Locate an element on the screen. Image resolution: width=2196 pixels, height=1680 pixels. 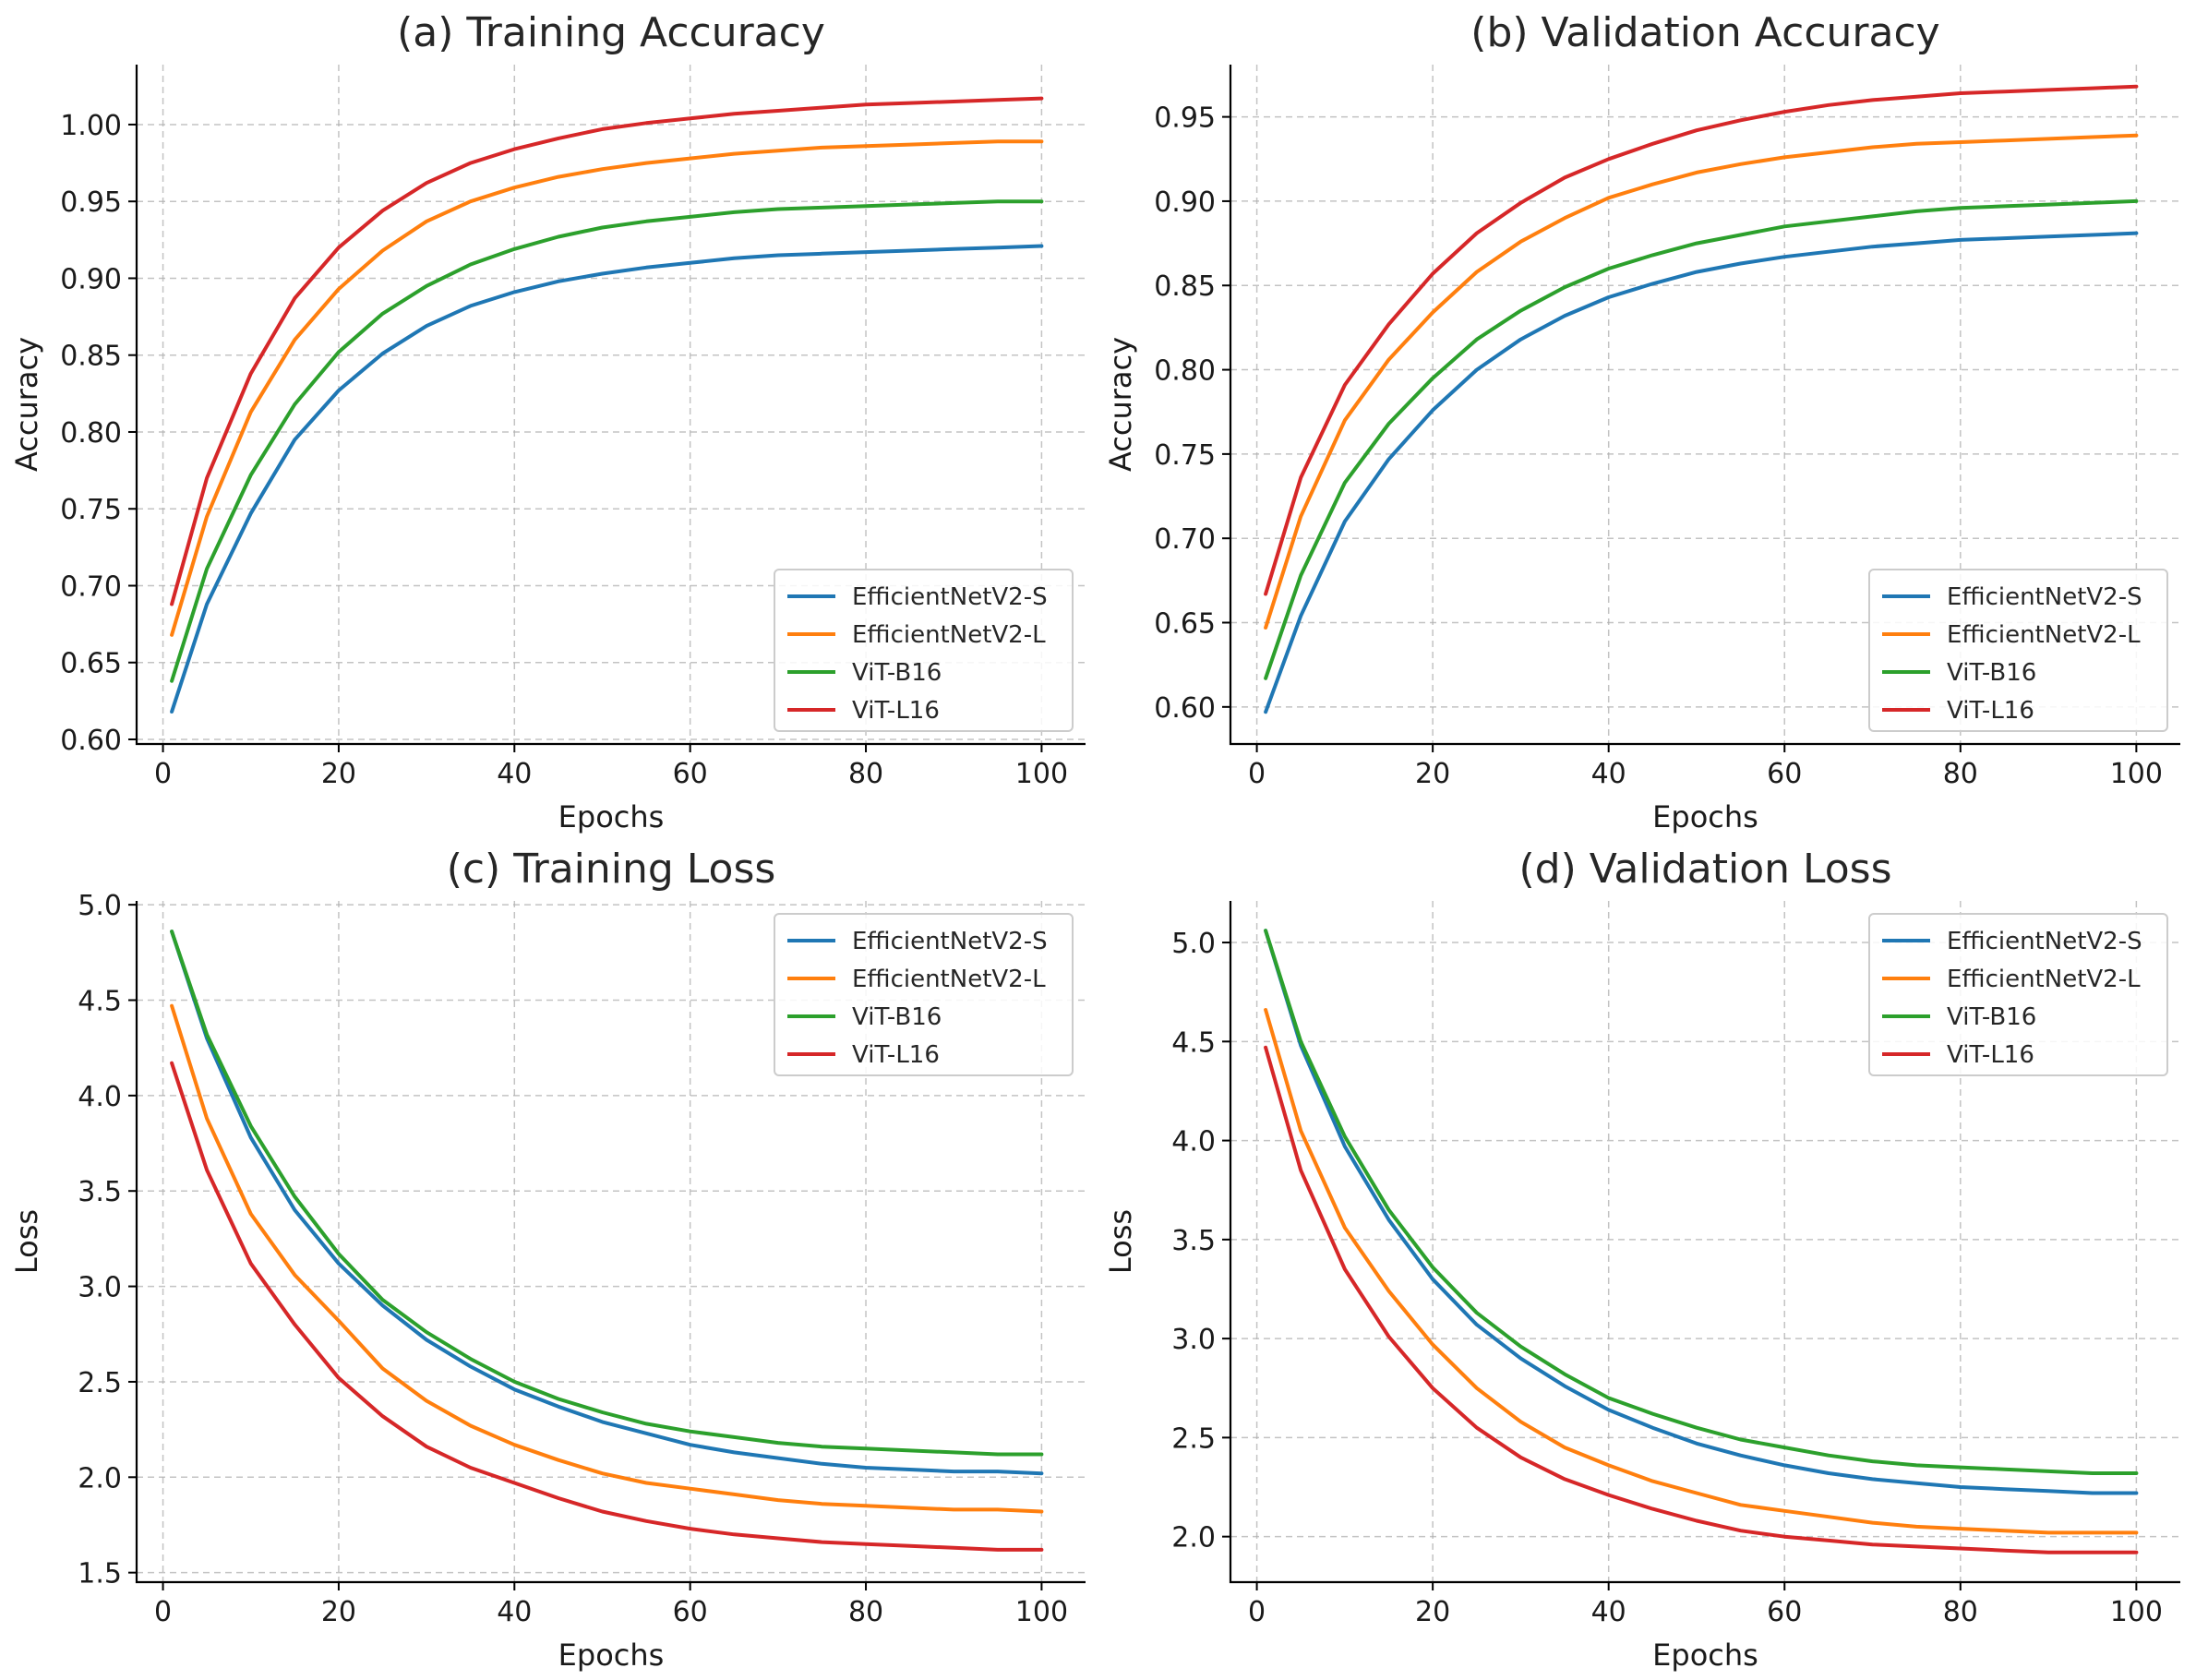
y-tick-label-0: 1.5 is located at coordinates (100, 1574).